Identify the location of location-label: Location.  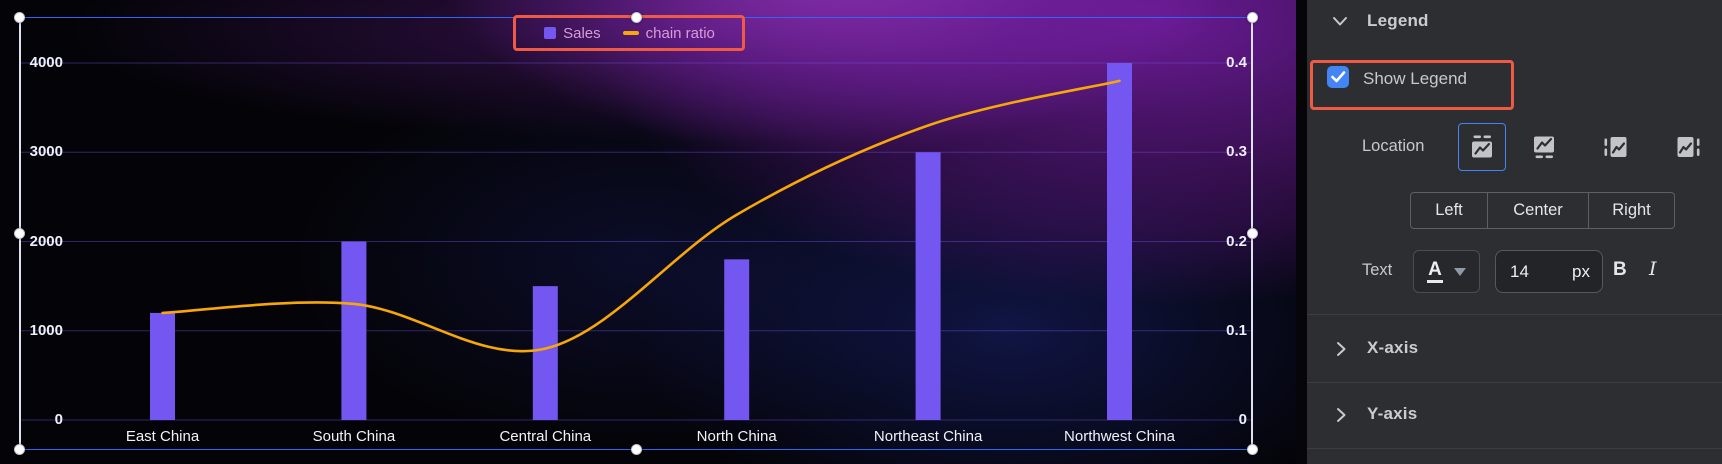
(1393, 146).